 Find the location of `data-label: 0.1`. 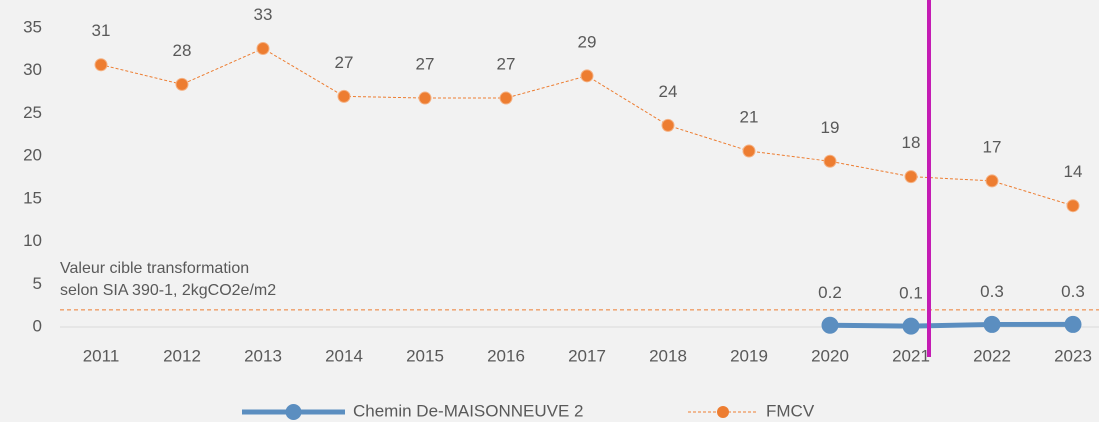

data-label: 0.1 is located at coordinates (911, 293).